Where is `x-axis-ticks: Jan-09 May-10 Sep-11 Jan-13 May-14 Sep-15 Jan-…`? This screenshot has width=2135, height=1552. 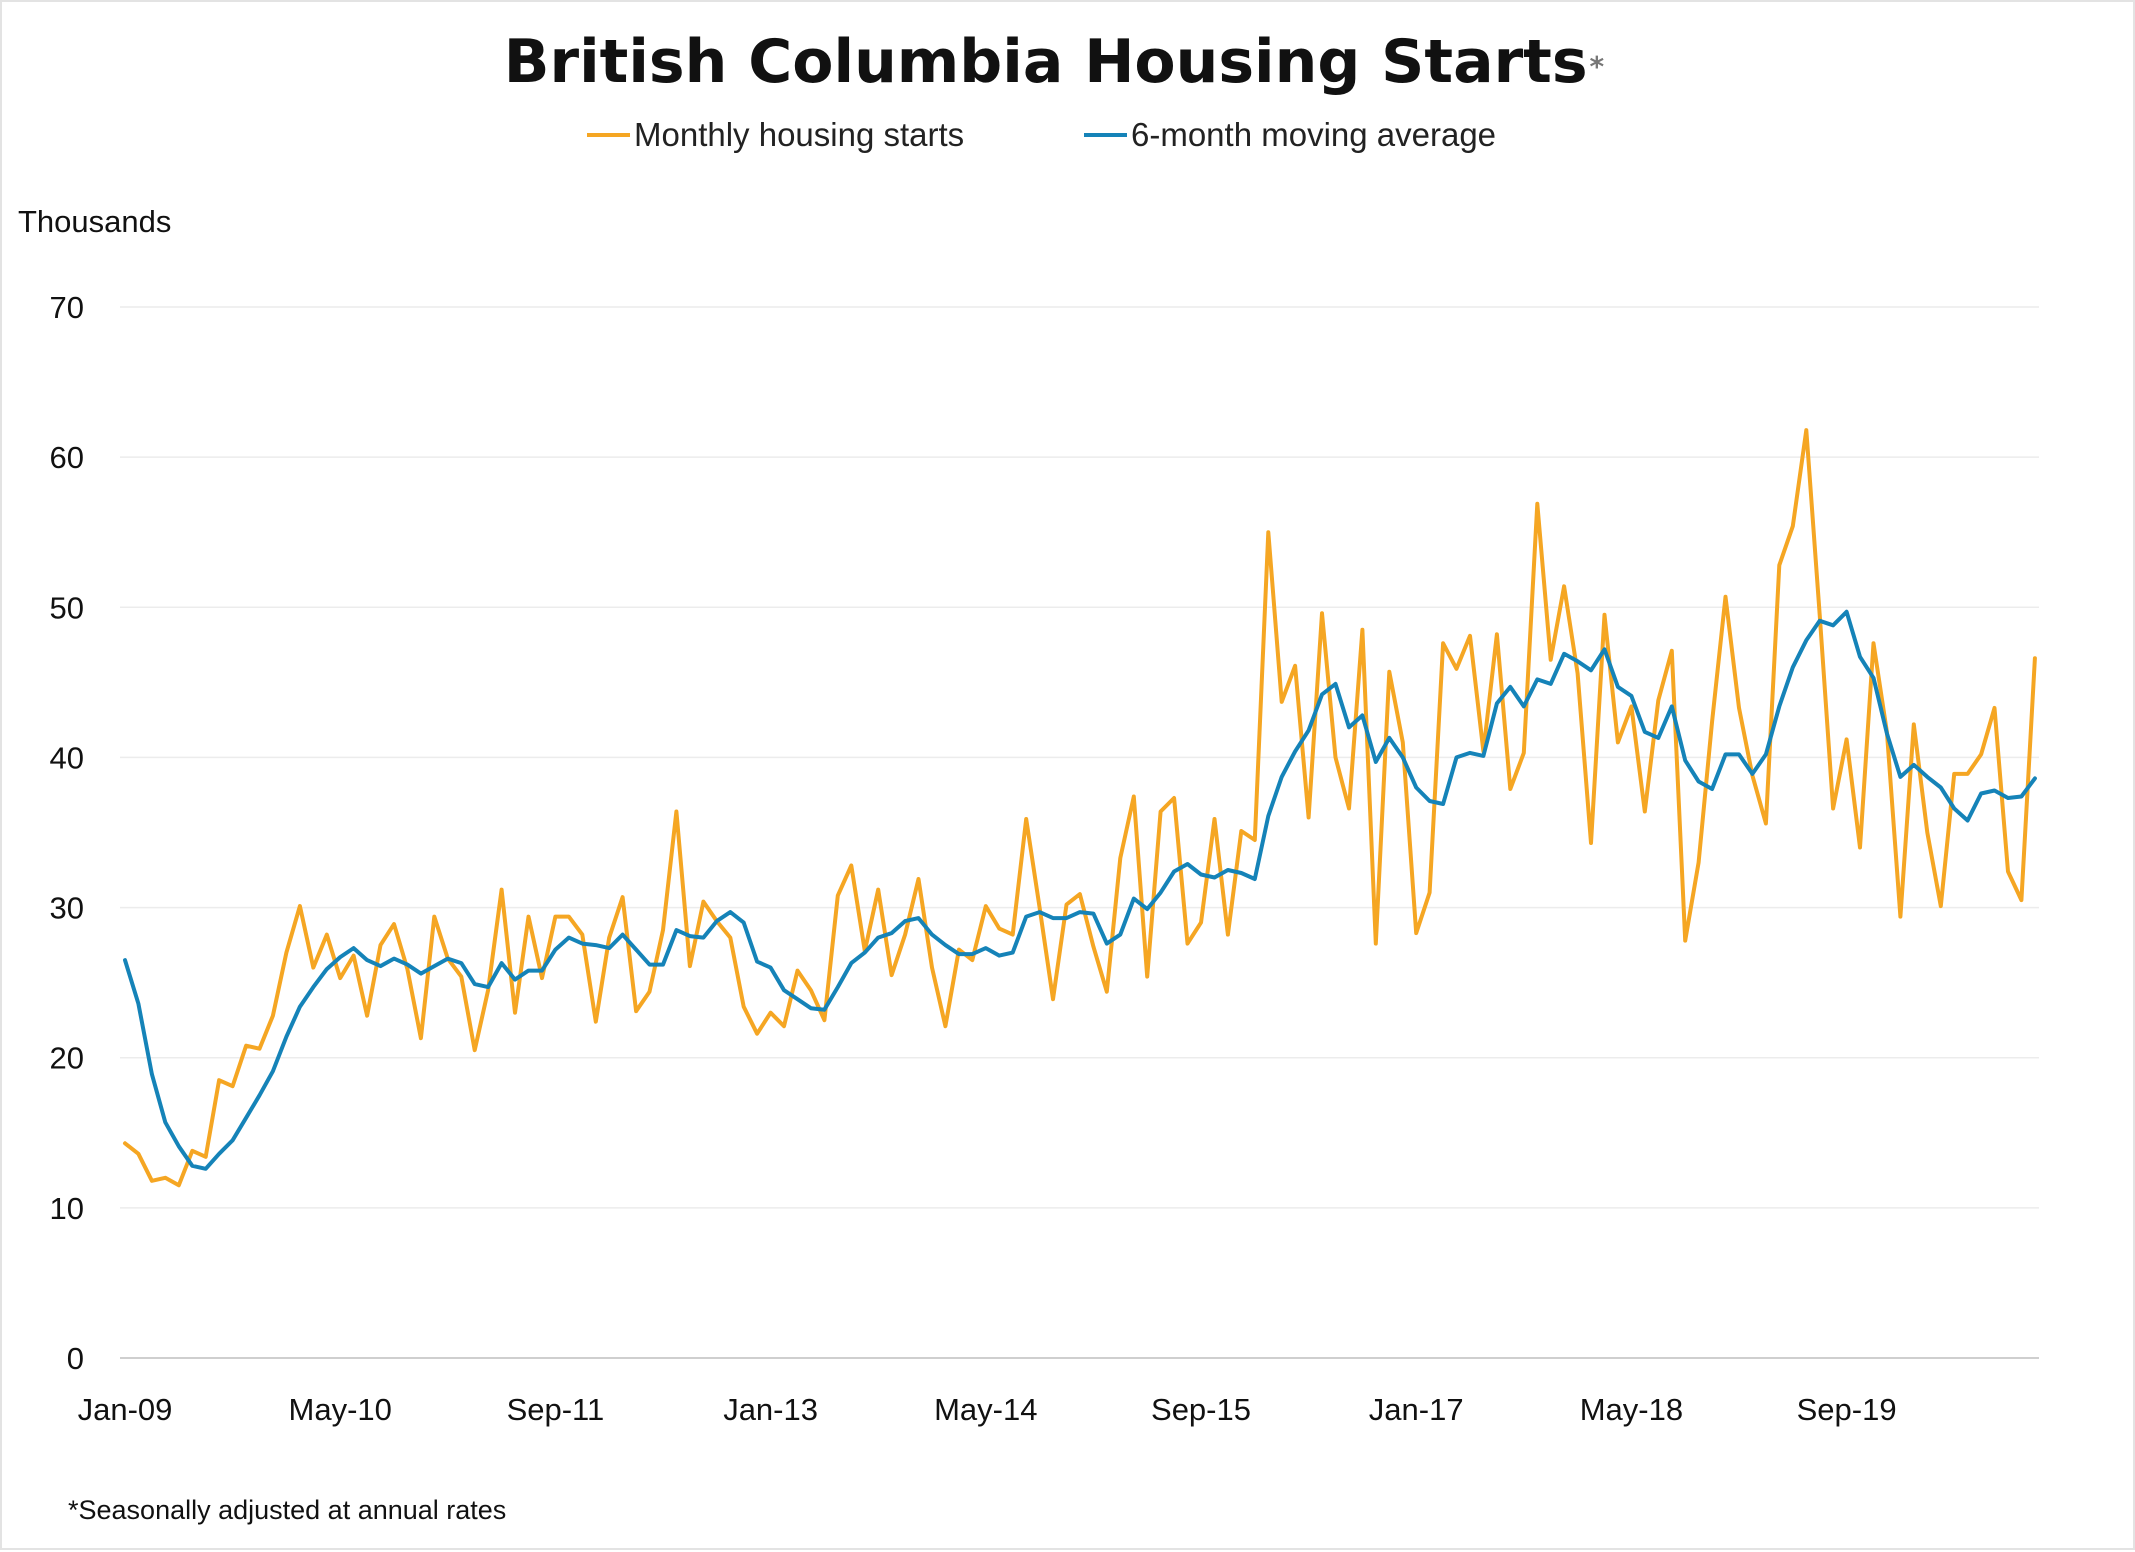 x-axis-ticks: Jan-09 May-10 Sep-11 Jan-13 May-14 Sep-15 Jan-… is located at coordinates (987, 1409).